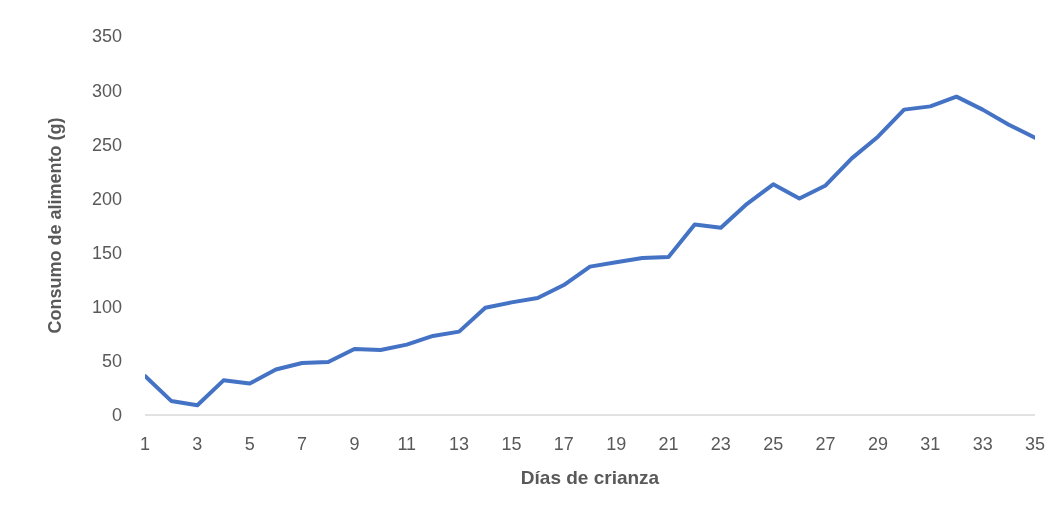  Describe the element at coordinates (930, 443) in the screenshot. I see `x-tick-label: 31` at that location.